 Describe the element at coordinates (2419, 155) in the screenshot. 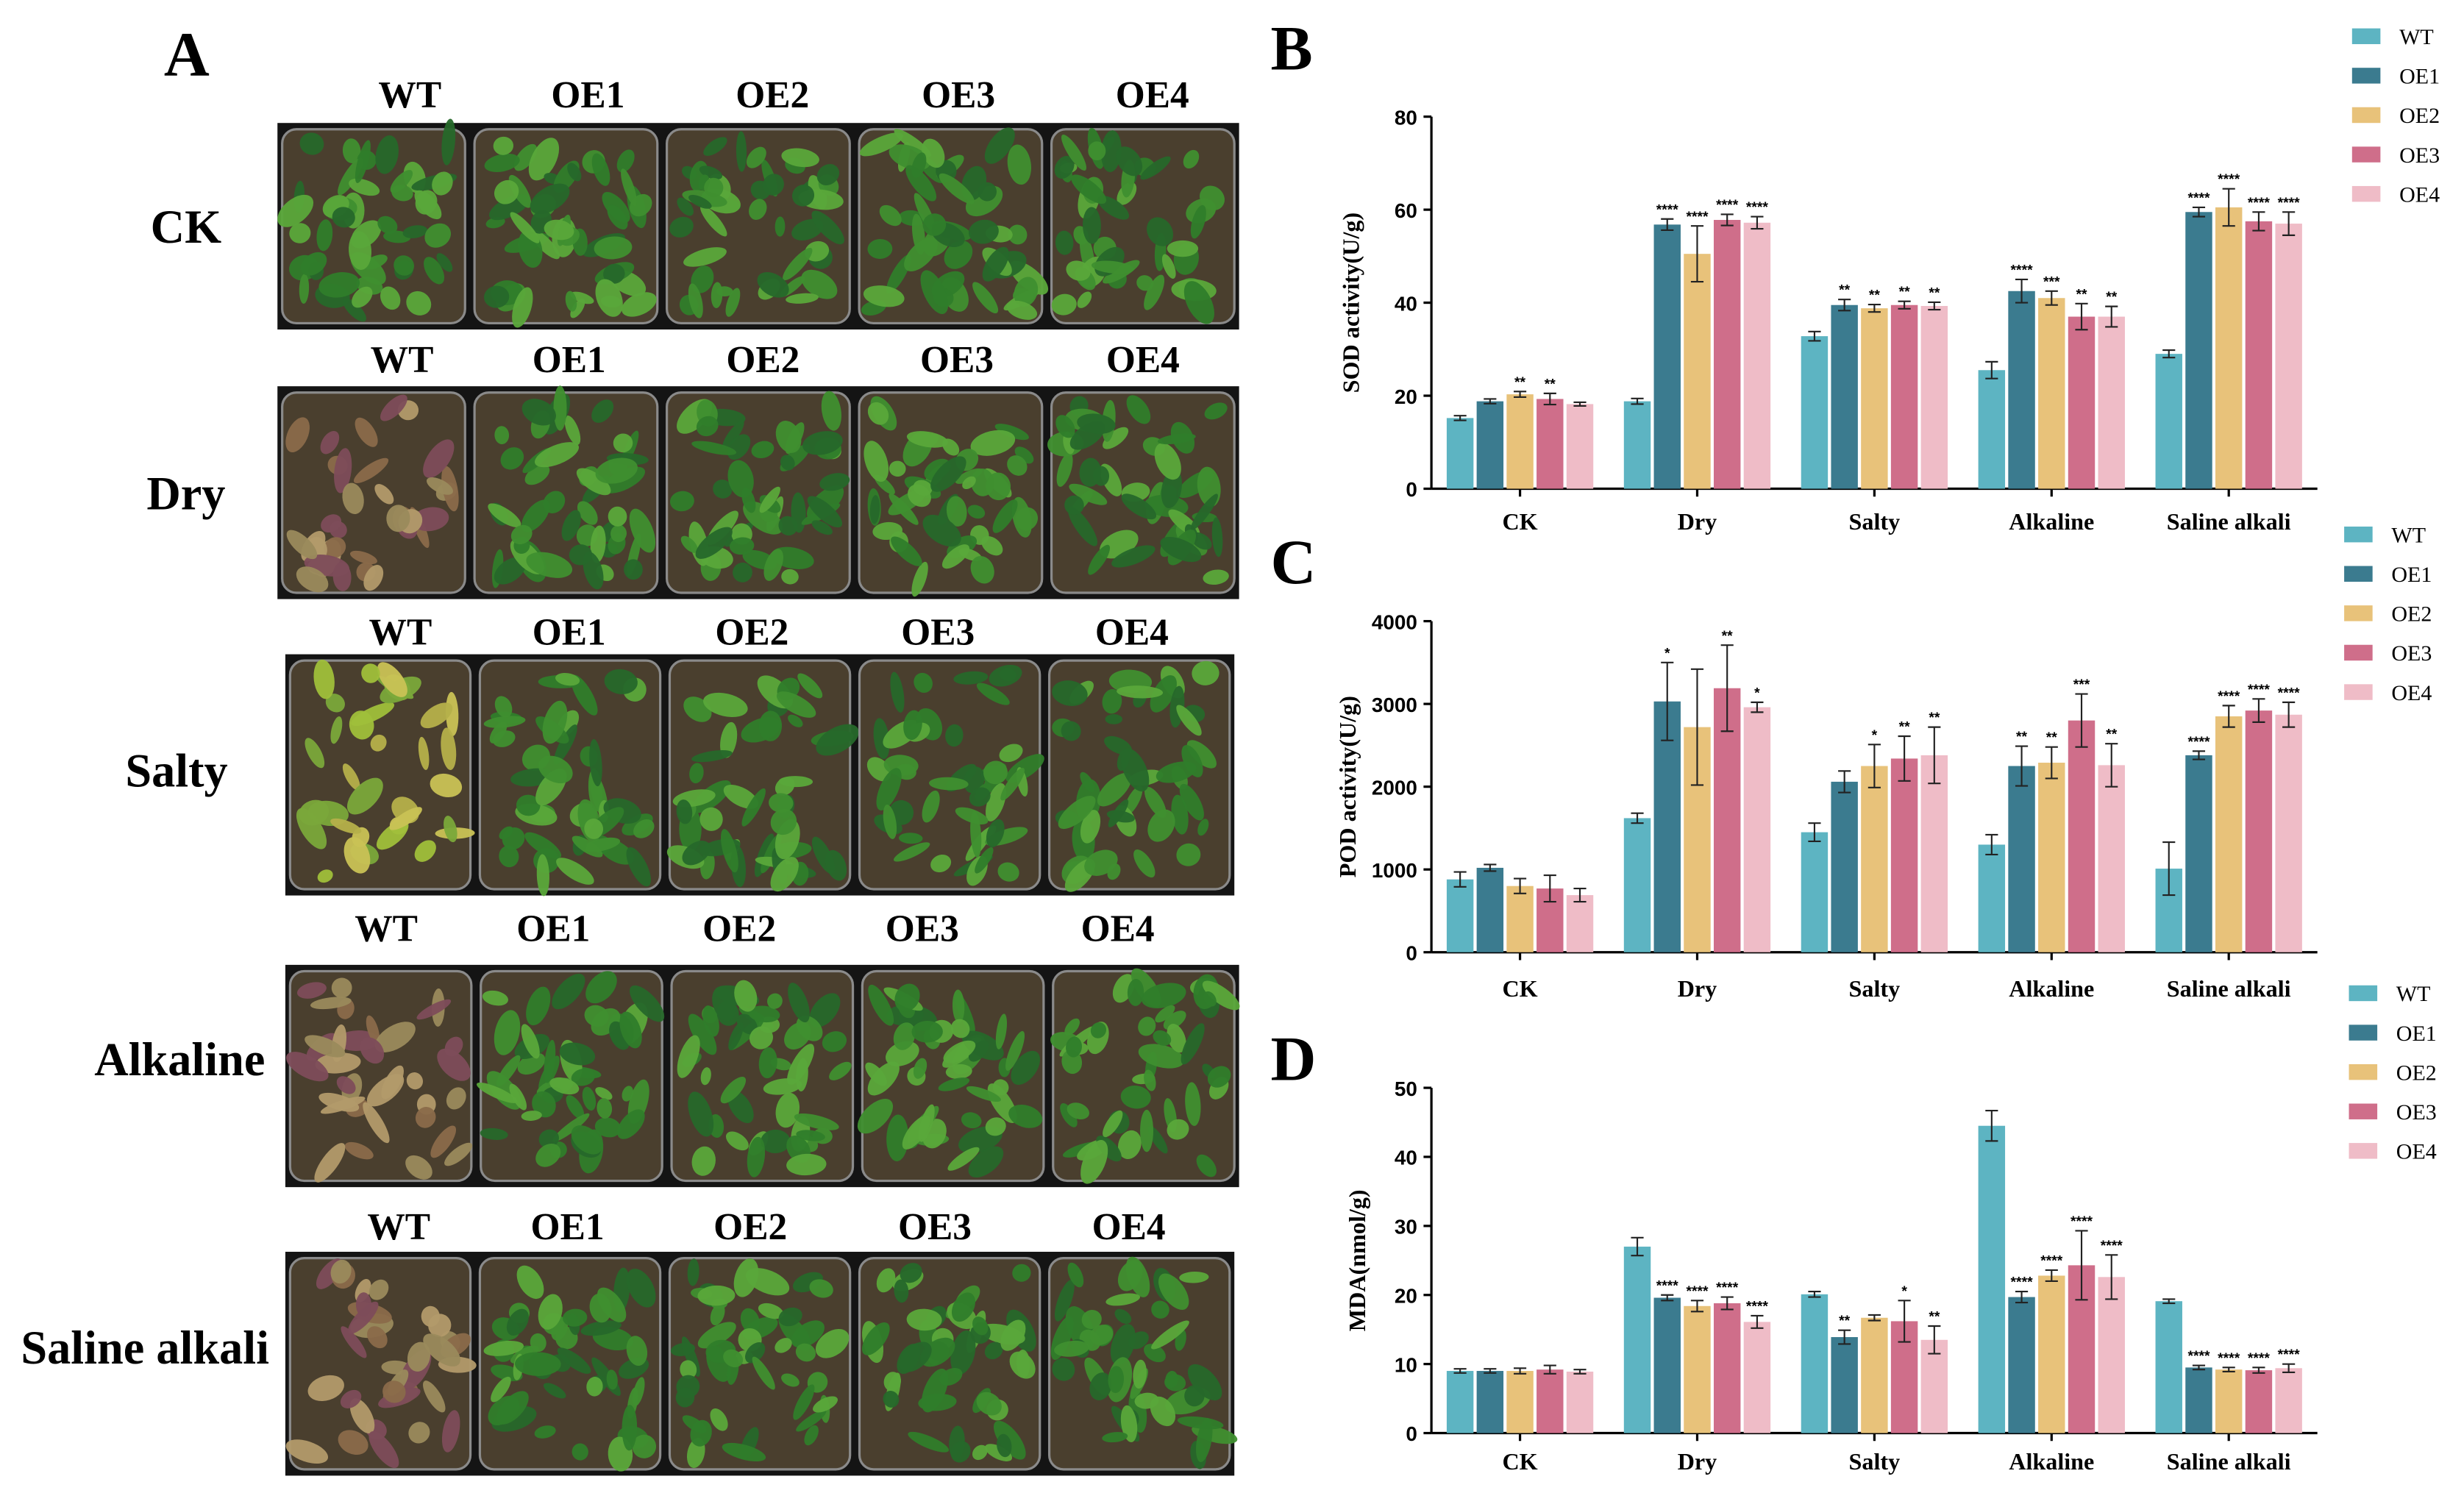

I see `legend-label: OE3` at that location.